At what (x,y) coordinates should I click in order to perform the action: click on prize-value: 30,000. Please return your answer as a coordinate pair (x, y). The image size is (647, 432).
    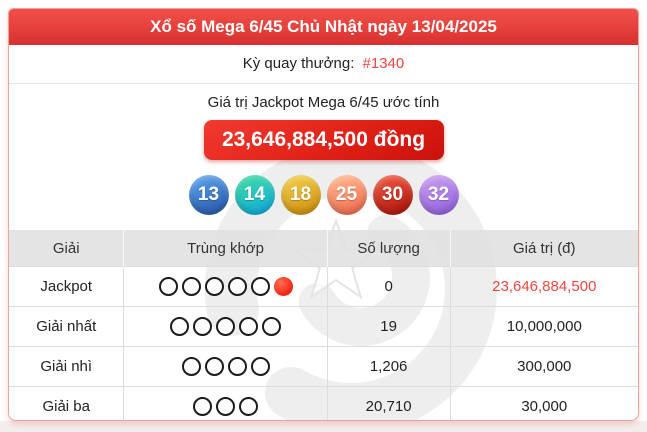
    Looking at the image, I should click on (543, 403).